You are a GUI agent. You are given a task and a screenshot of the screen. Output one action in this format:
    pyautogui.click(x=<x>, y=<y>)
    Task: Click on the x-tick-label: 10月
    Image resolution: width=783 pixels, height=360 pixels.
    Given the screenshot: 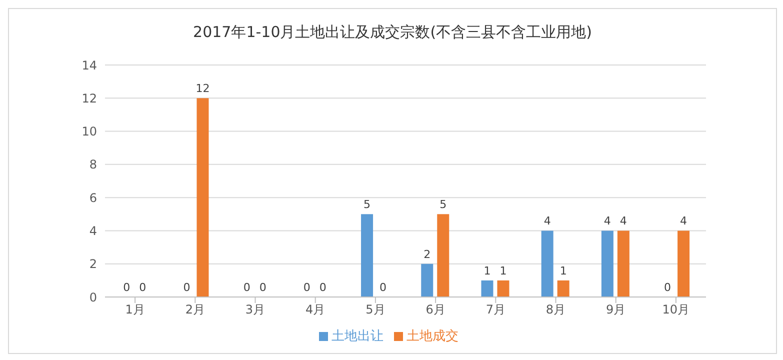 What is the action you would take?
    pyautogui.click(x=676, y=309)
    